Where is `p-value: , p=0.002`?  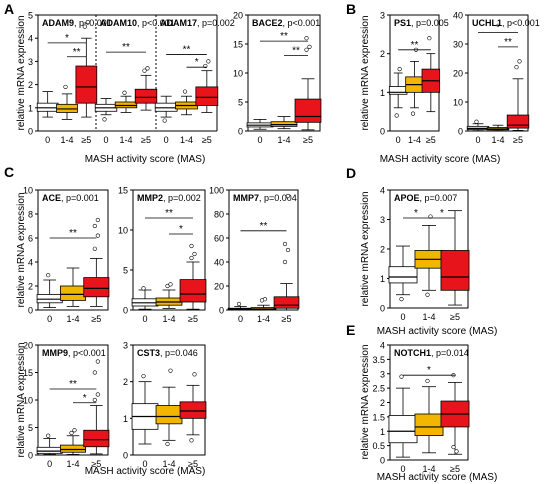 p-value: , p=0.002 is located at coordinates (216, 23).